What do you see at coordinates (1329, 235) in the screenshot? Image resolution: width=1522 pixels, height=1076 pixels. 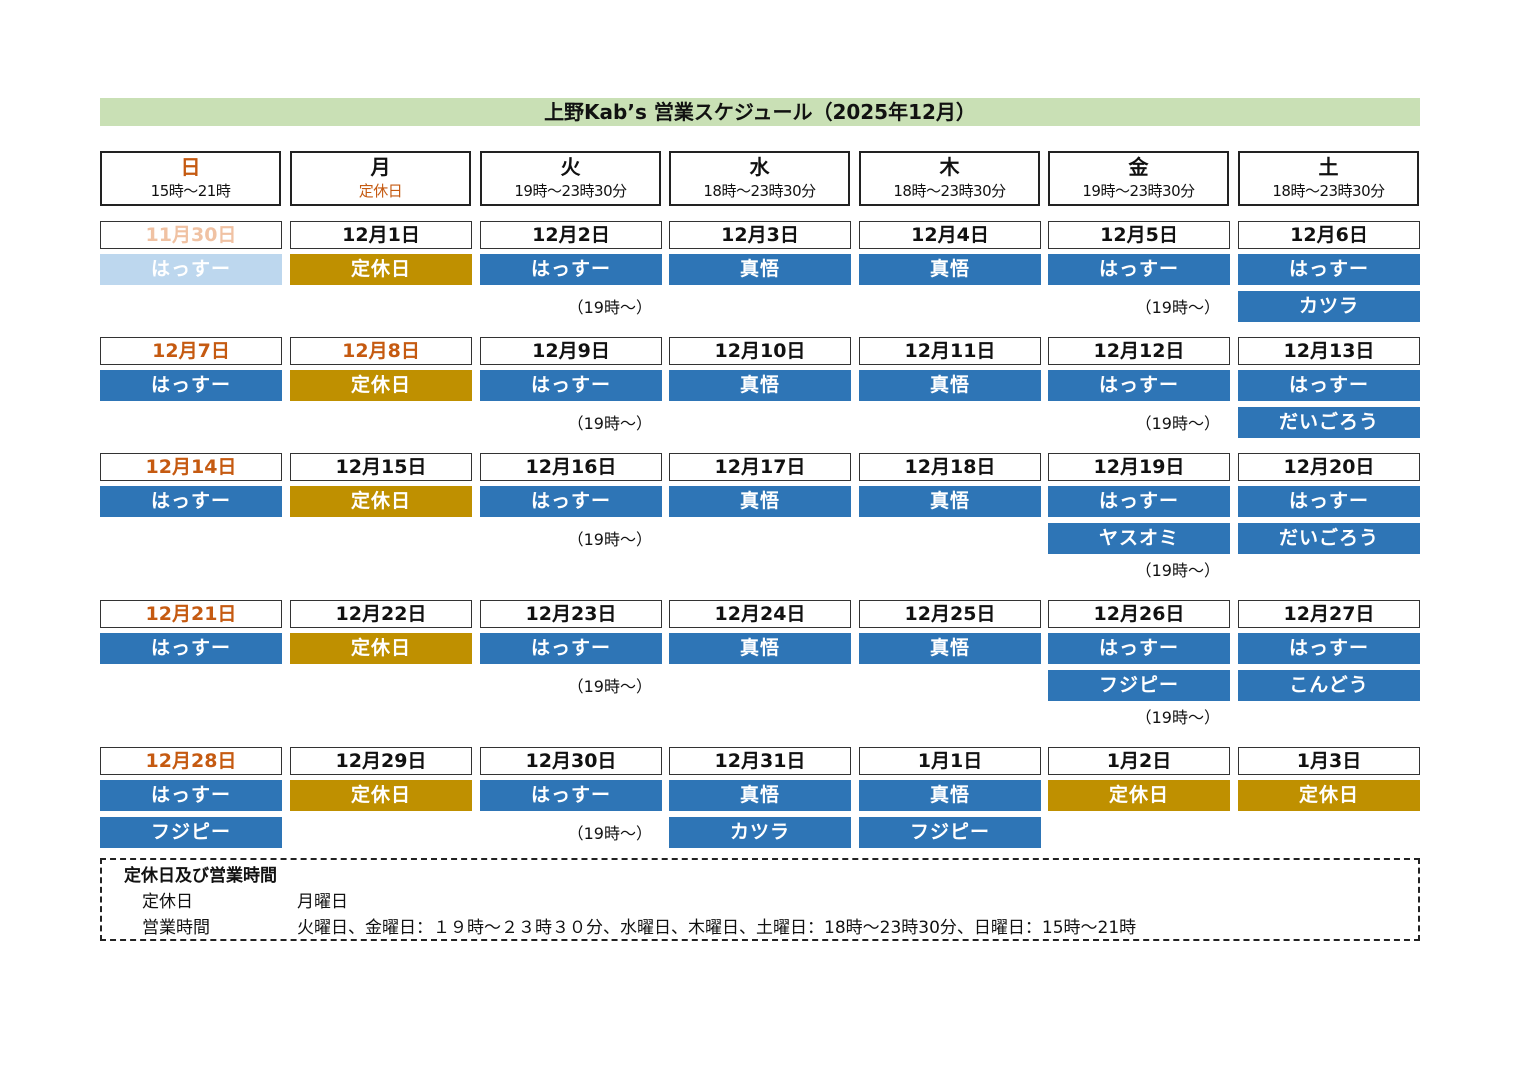 I see `day-date: 12月6日` at bounding box center [1329, 235].